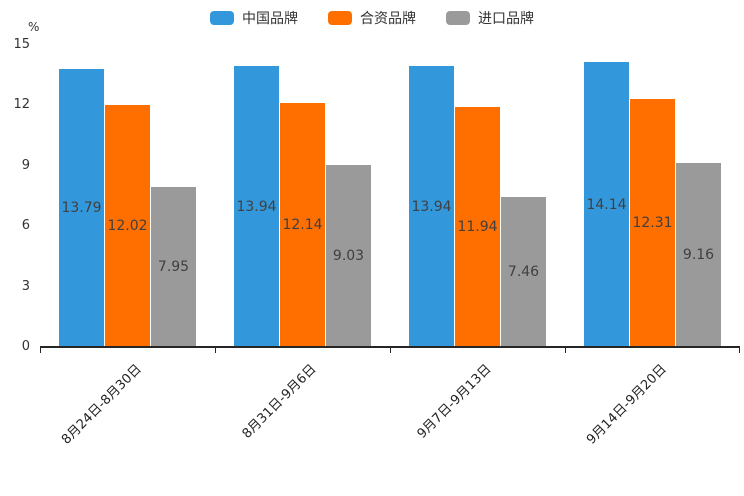  What do you see at coordinates (390, 347) in the screenshot?
I see `x-axis-line` at bounding box center [390, 347].